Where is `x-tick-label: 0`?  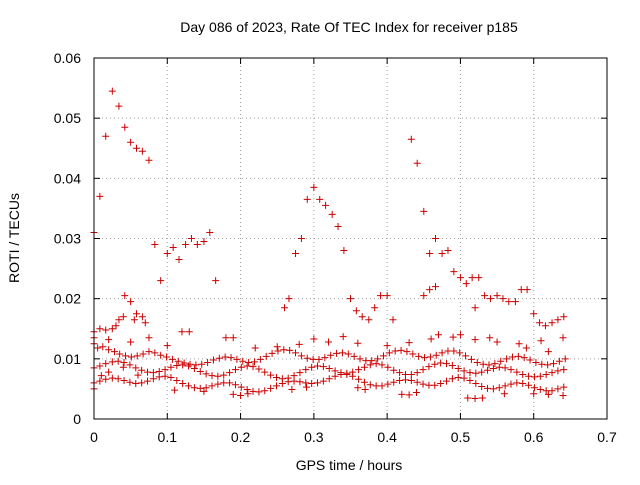
x-tick-label: 0 is located at coordinates (94, 437).